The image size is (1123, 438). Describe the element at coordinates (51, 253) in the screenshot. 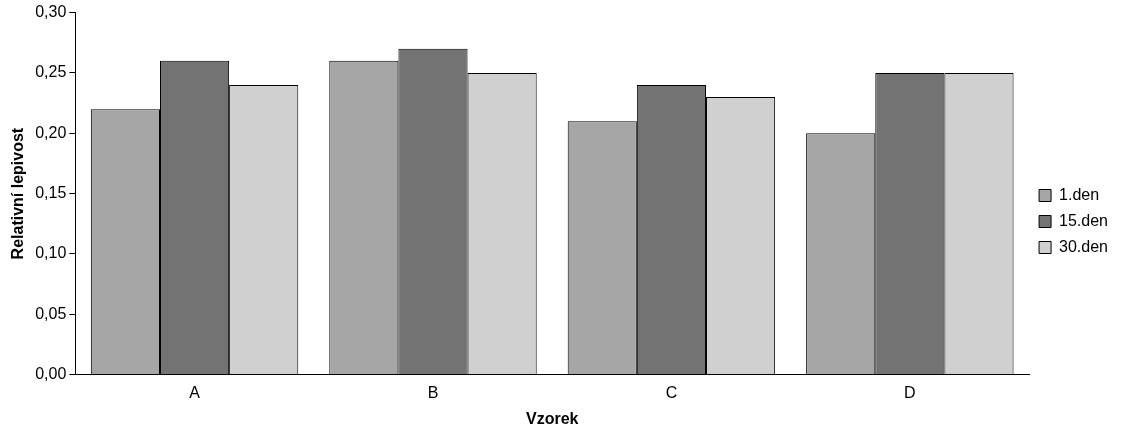

I see `y-tick-label: 0,10` at that location.